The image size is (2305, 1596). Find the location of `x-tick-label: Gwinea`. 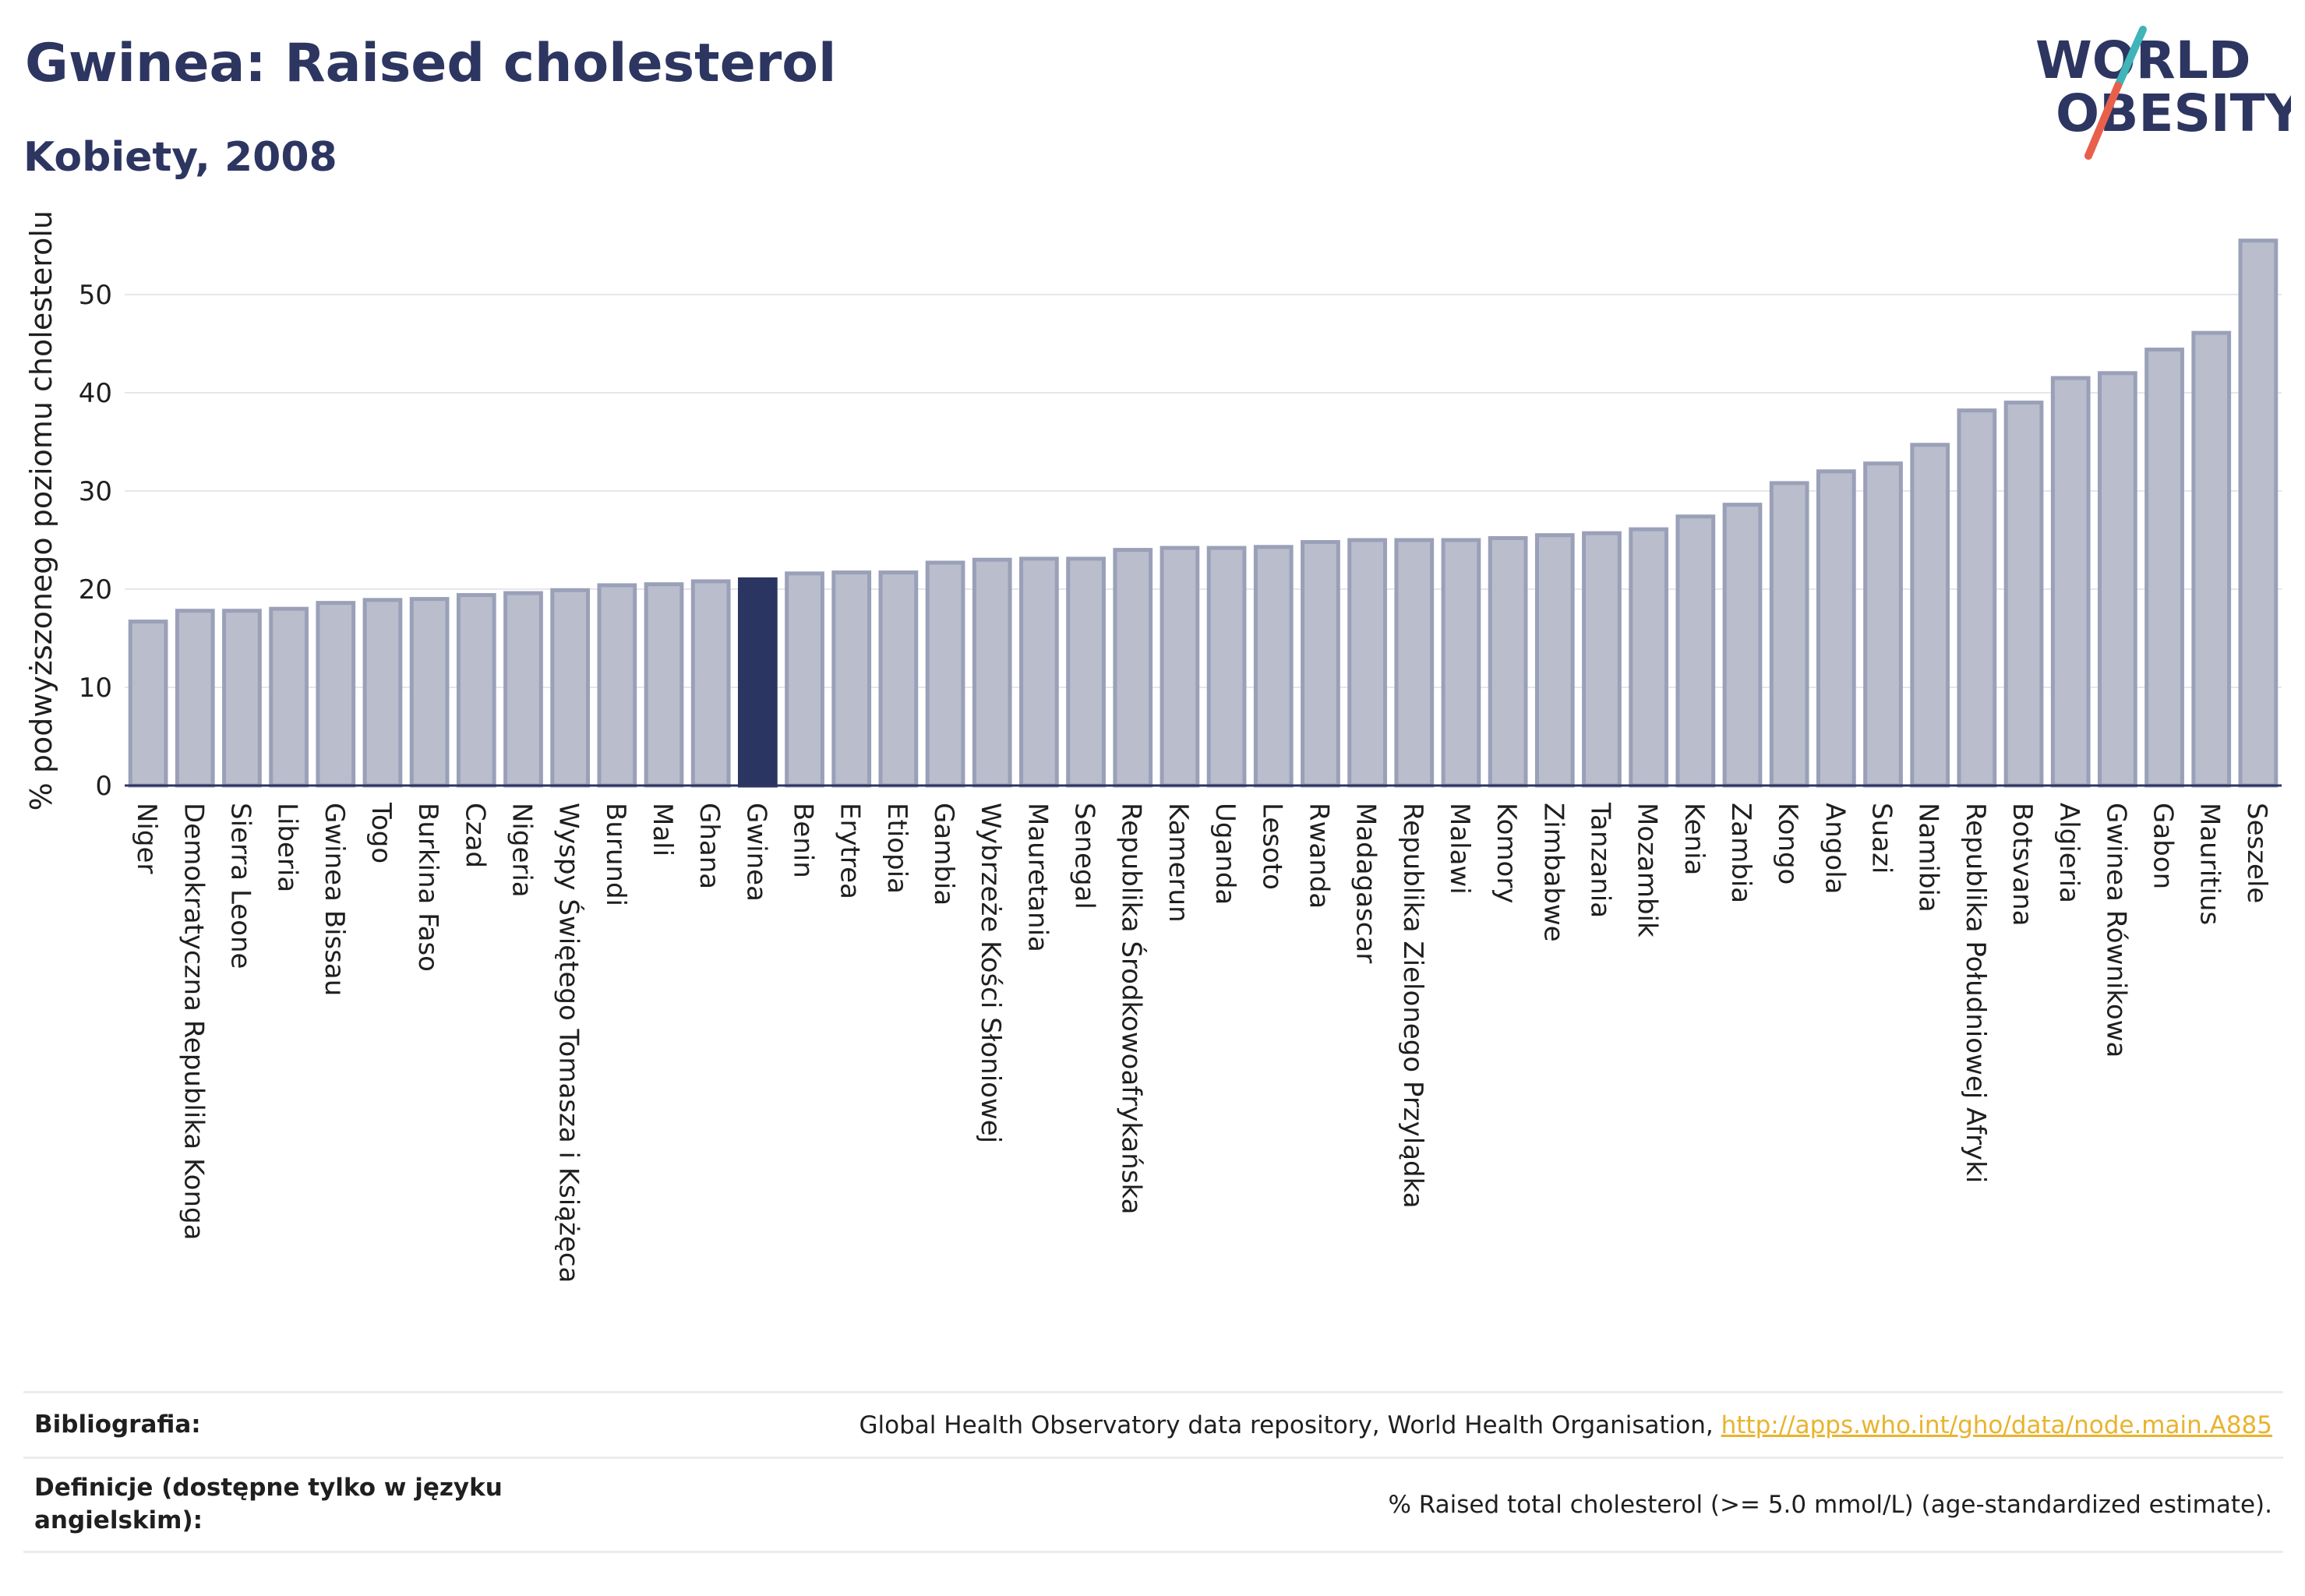

x-tick-label: Gwinea is located at coordinates (755, 852).